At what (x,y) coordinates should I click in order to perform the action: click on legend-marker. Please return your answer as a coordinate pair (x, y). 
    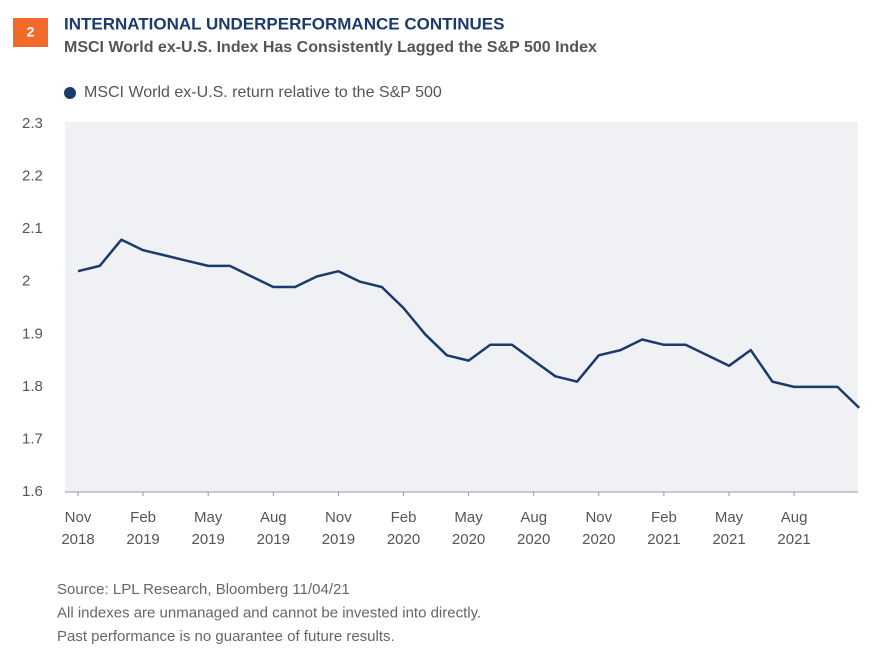
    Looking at the image, I should click on (70, 93).